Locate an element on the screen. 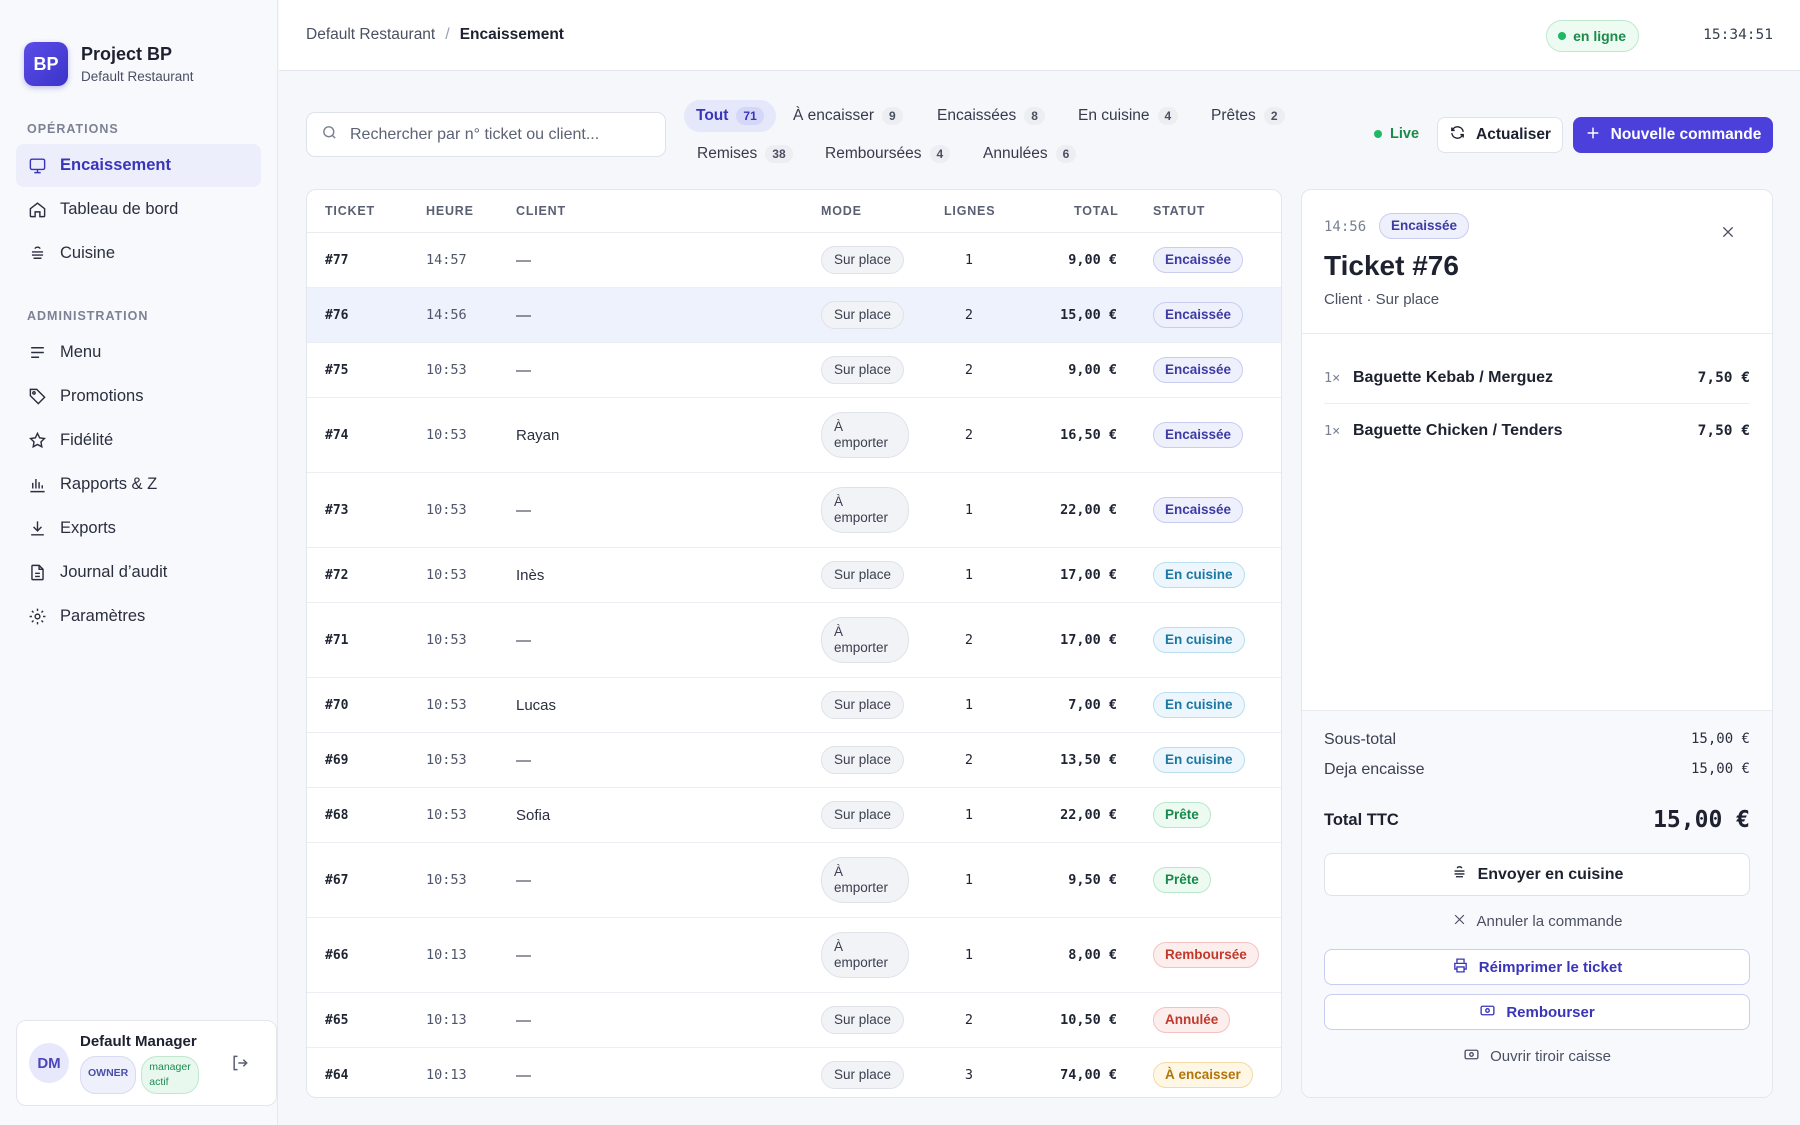 The image size is (1800, 1125). table-row: #68 10:53 Sofia Sur place 1 22,00 € Prête is located at coordinates (794, 815).